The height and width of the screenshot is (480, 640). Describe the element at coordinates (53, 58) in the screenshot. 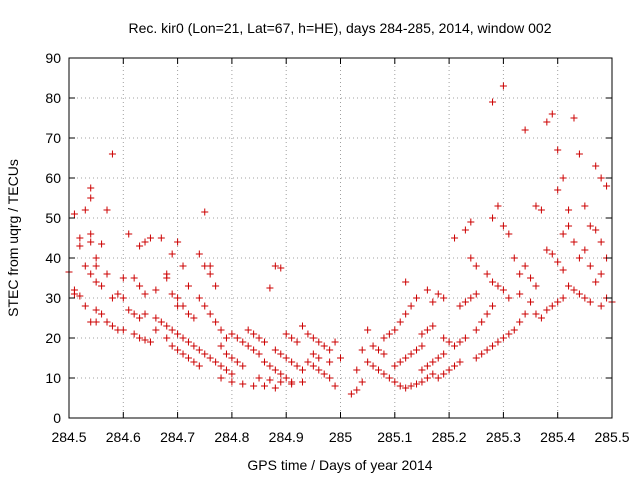

I see `y-tick-label: 90` at that location.